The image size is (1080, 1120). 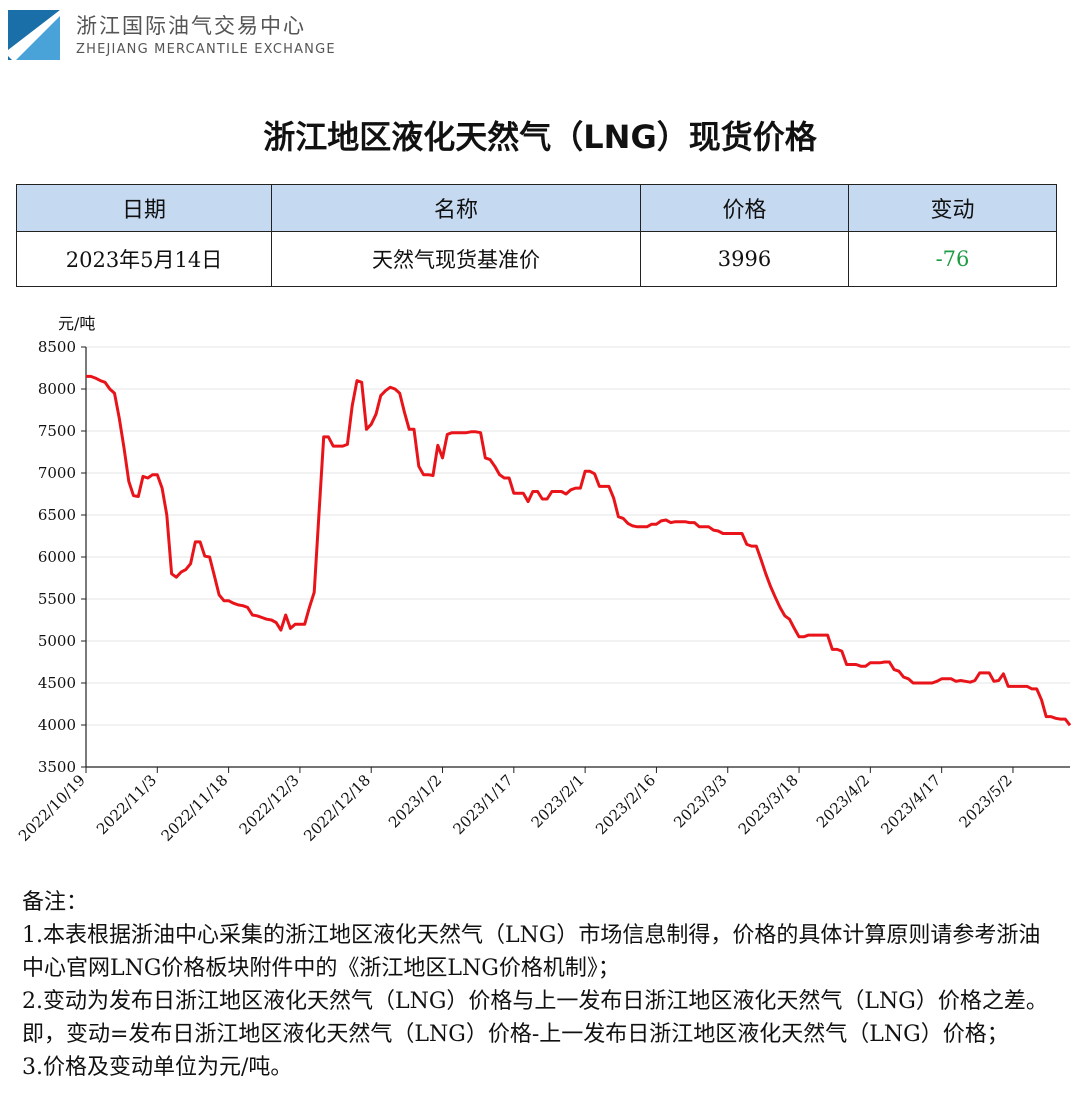 I want to click on y-tick-label: 4500, so click(x=57, y=683).